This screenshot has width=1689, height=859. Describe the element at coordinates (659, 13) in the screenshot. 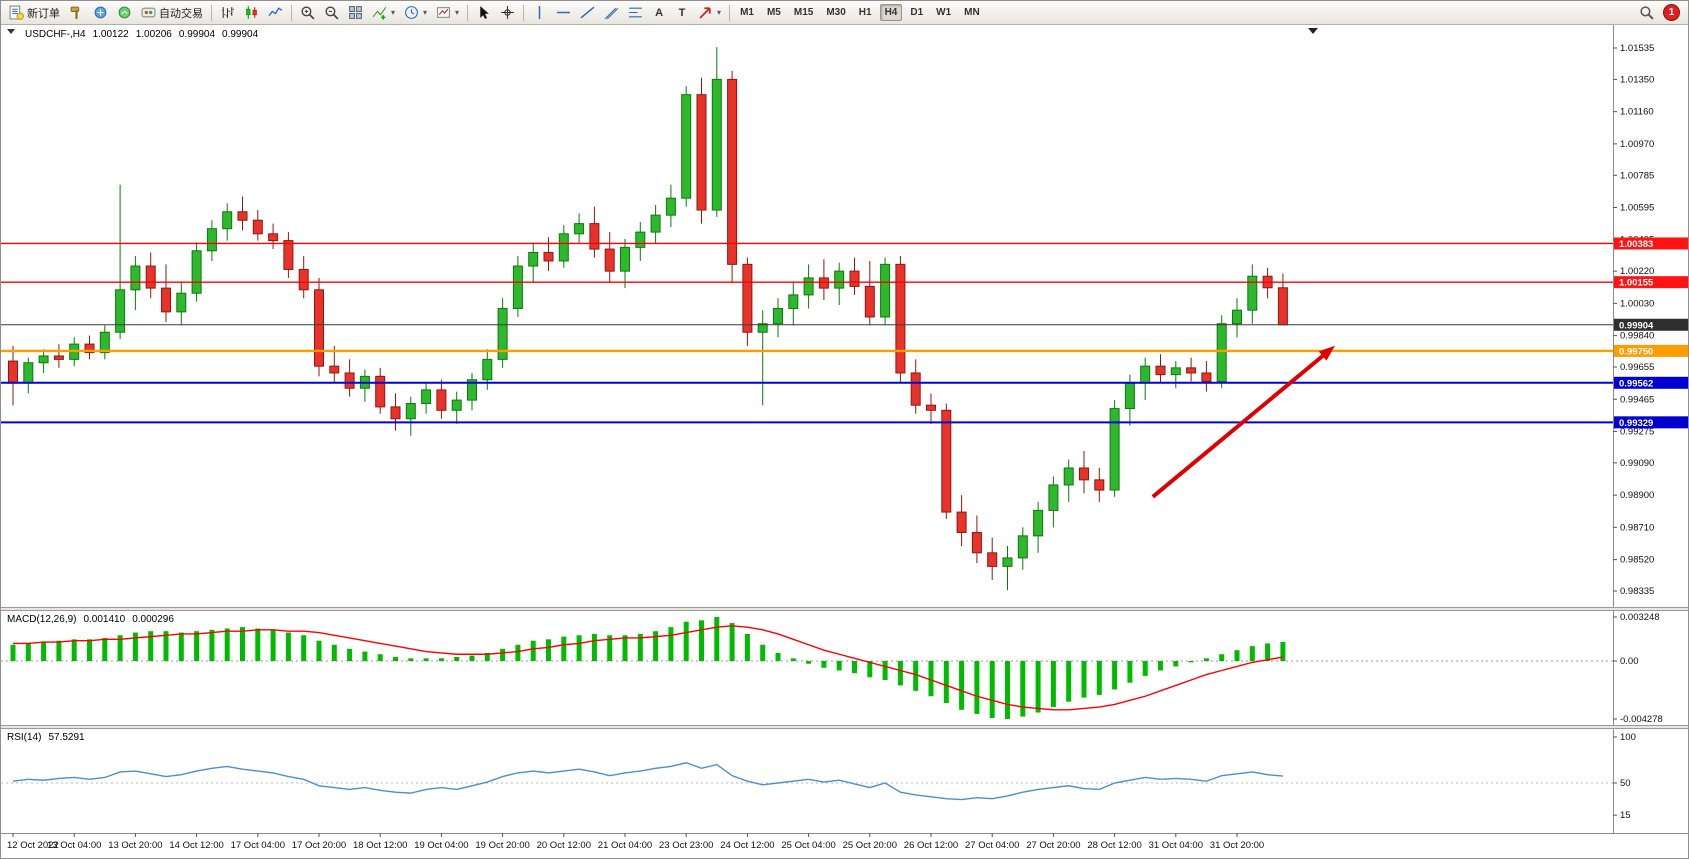

I see `text-button: A` at that location.